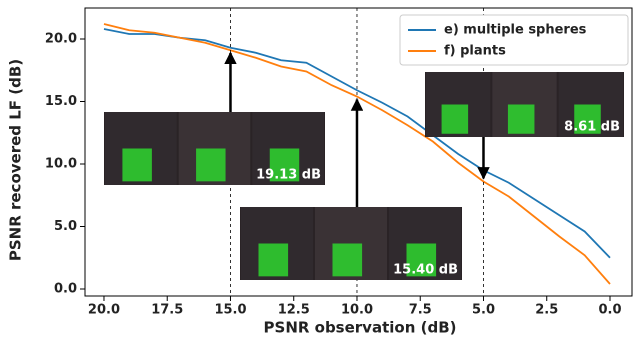  What do you see at coordinates (61, 101) in the screenshot?
I see `y-tick-label: 15.0` at bounding box center [61, 101].